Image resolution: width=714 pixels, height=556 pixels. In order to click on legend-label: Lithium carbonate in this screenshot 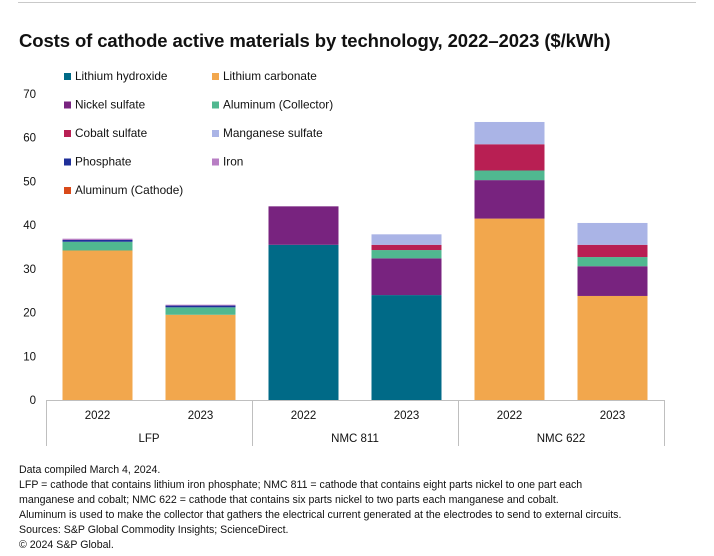, I will do `click(270, 76)`.